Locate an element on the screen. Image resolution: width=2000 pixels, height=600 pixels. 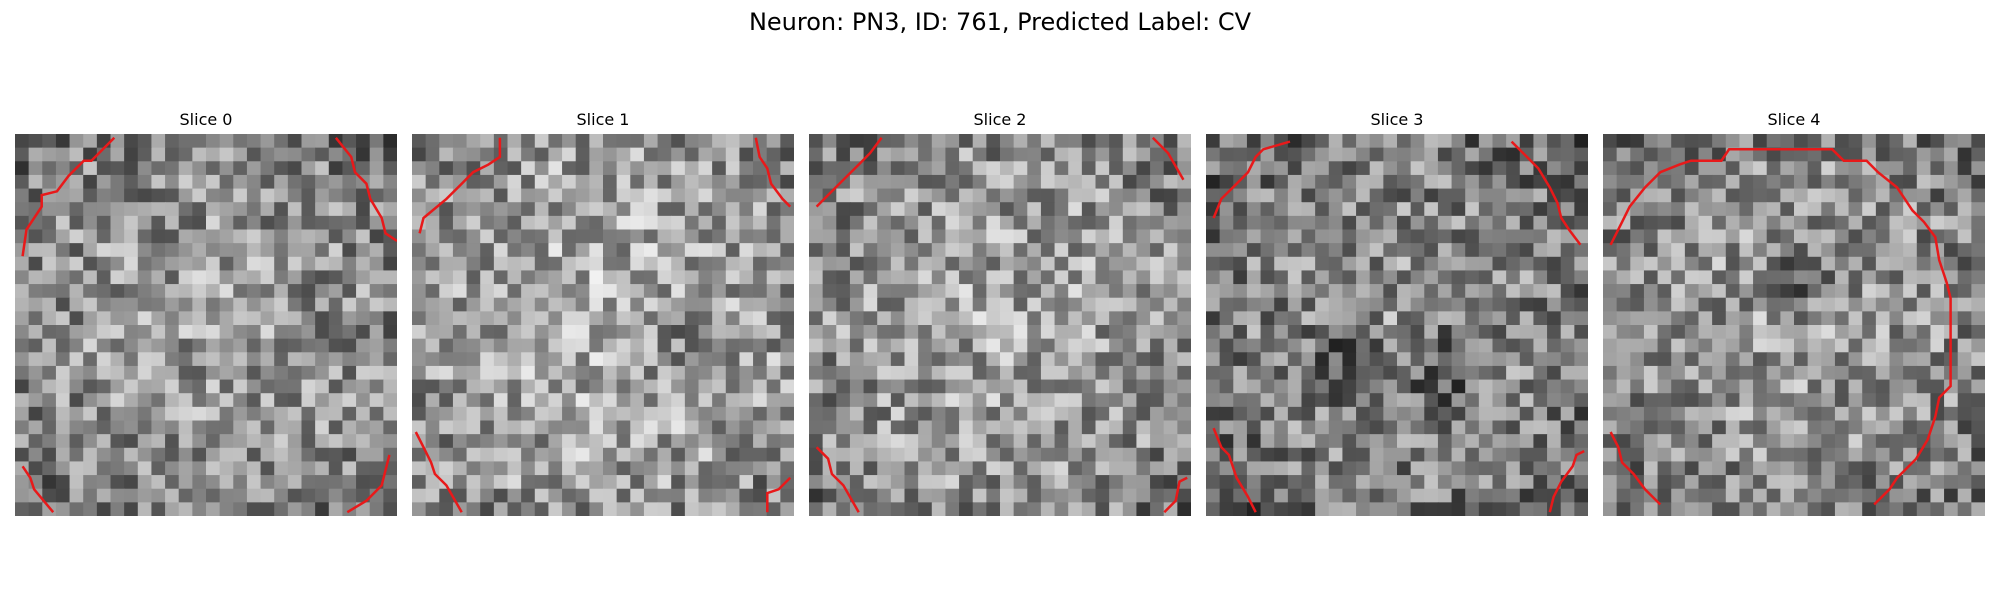
slice-title: Slice 3 is located at coordinates (1397, 119).